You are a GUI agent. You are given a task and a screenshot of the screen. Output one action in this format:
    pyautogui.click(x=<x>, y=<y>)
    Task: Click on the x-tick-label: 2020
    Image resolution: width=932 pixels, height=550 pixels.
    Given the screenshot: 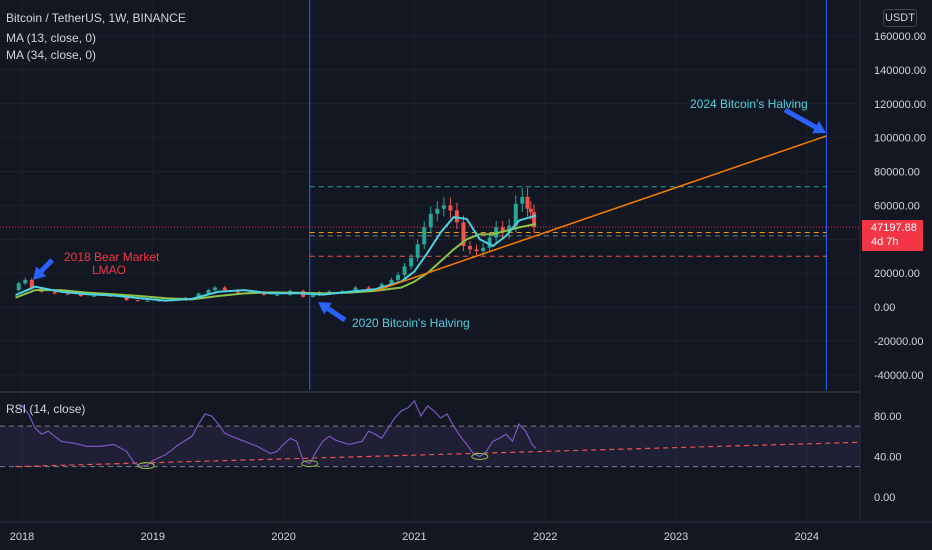 What is the action you would take?
    pyautogui.click(x=283, y=537)
    